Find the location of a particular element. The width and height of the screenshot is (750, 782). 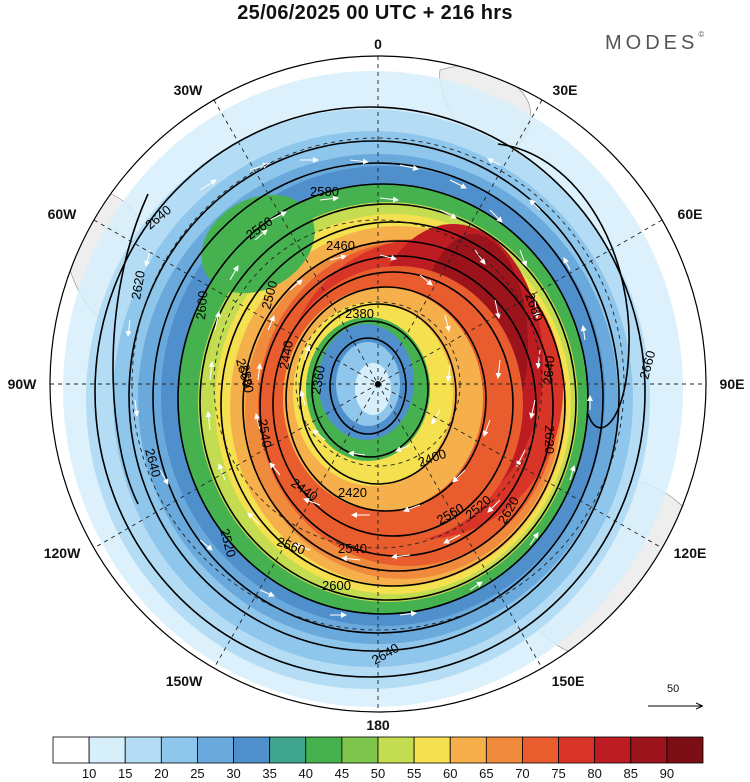

lon-label-90w: 90W is located at coordinates (22, 384).